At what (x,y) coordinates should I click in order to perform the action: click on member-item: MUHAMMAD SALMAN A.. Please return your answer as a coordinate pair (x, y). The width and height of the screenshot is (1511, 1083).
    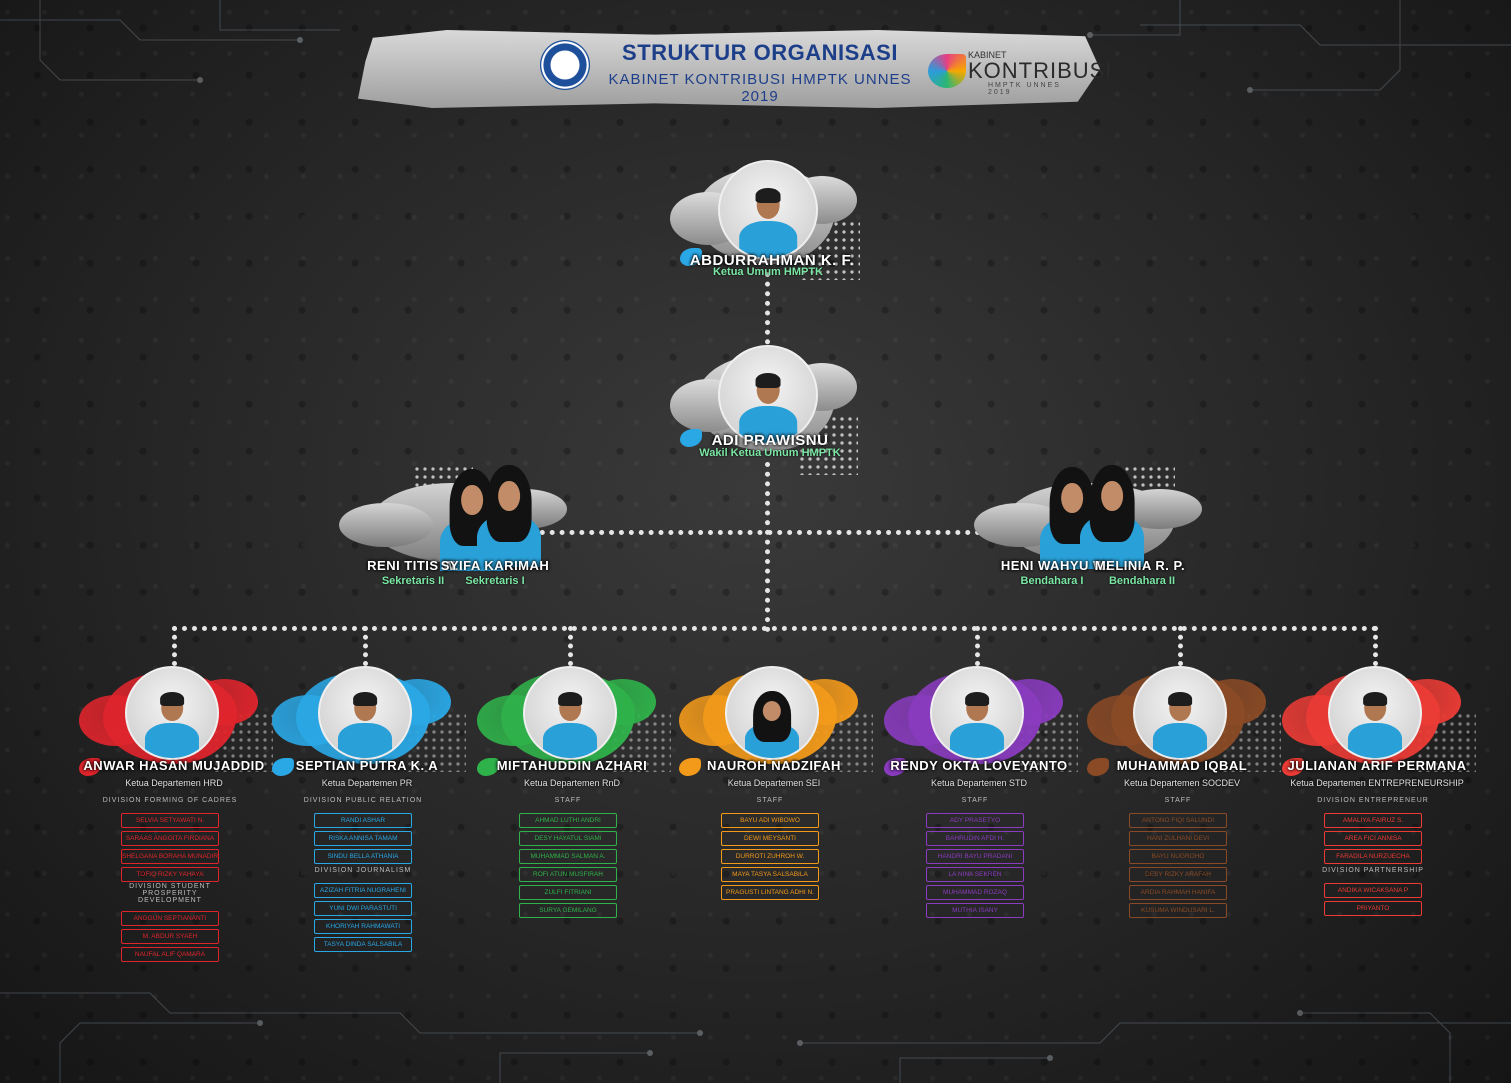
    Looking at the image, I should click on (568, 856).